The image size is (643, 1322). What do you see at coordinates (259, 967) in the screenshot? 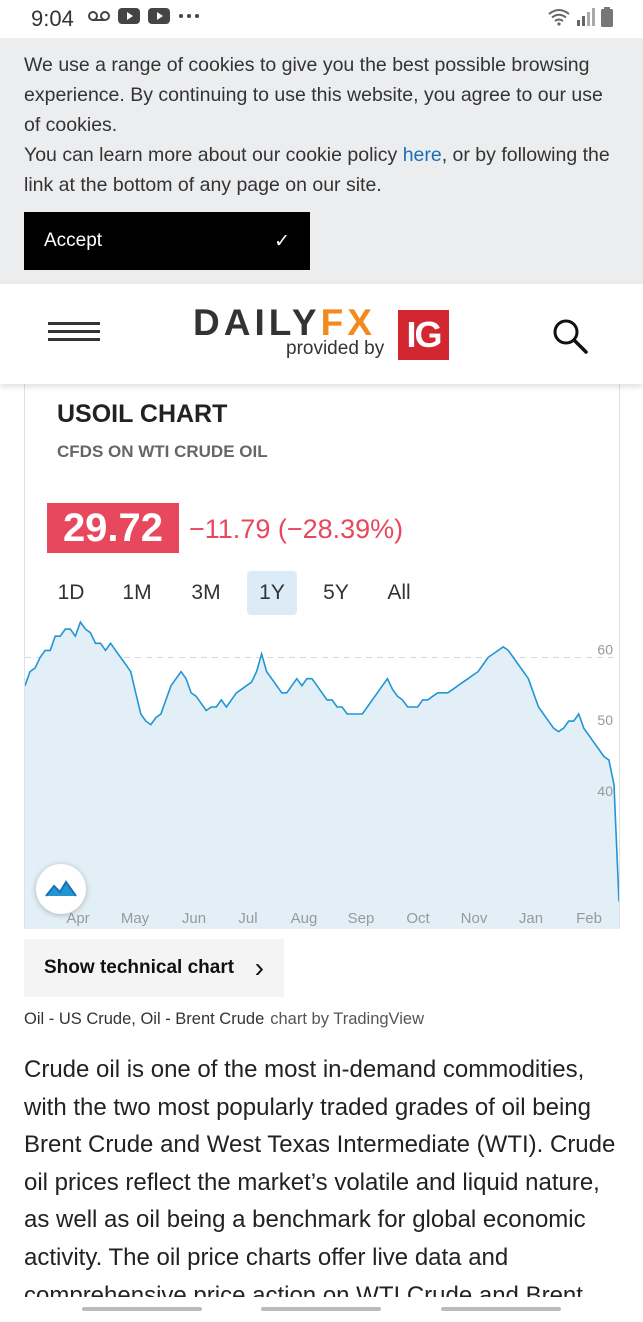
I see `chevron-right-icon: ›` at bounding box center [259, 967].